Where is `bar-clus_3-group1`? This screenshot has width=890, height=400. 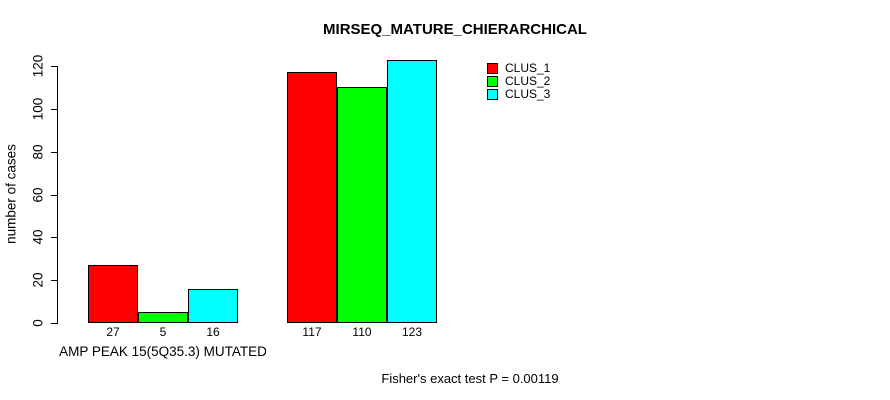 bar-clus_3-group1 is located at coordinates (213, 306).